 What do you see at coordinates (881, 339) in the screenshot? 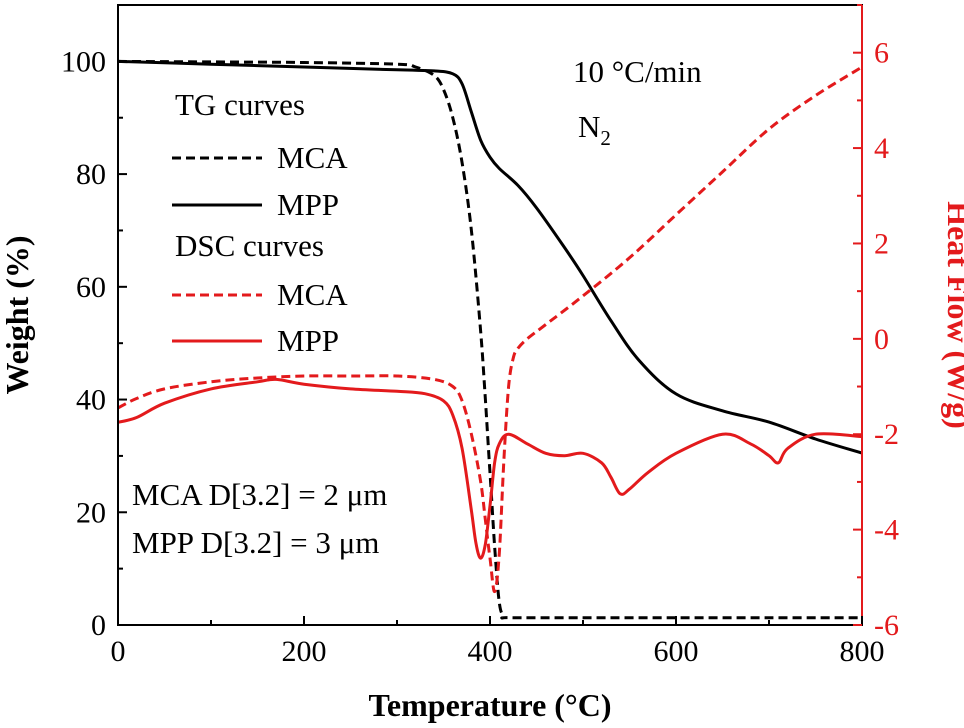
I see `y2-tick-label: 0` at bounding box center [881, 339].